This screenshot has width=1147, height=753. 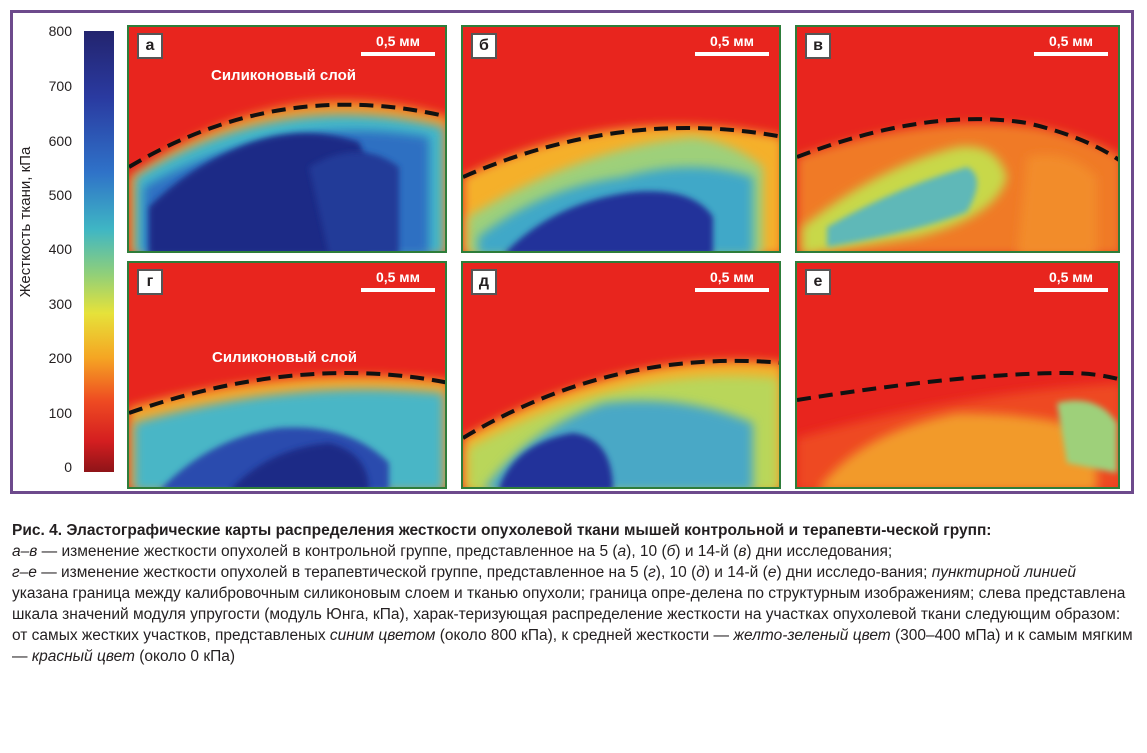 I want to click on panel-a: а 0,5 мм Силиконовый слой, so click(x=287, y=139).